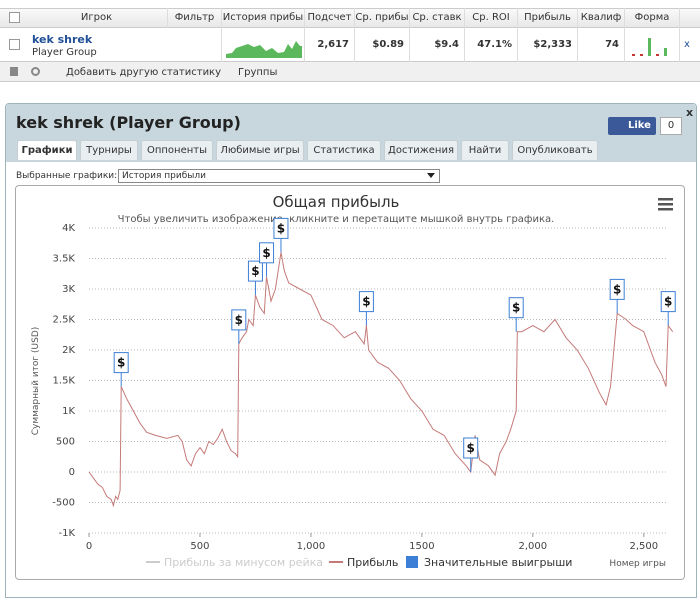 The height and width of the screenshot is (598, 700). What do you see at coordinates (330, 18) in the screenshot?
I see `header-cell: Подсчет` at bounding box center [330, 18].